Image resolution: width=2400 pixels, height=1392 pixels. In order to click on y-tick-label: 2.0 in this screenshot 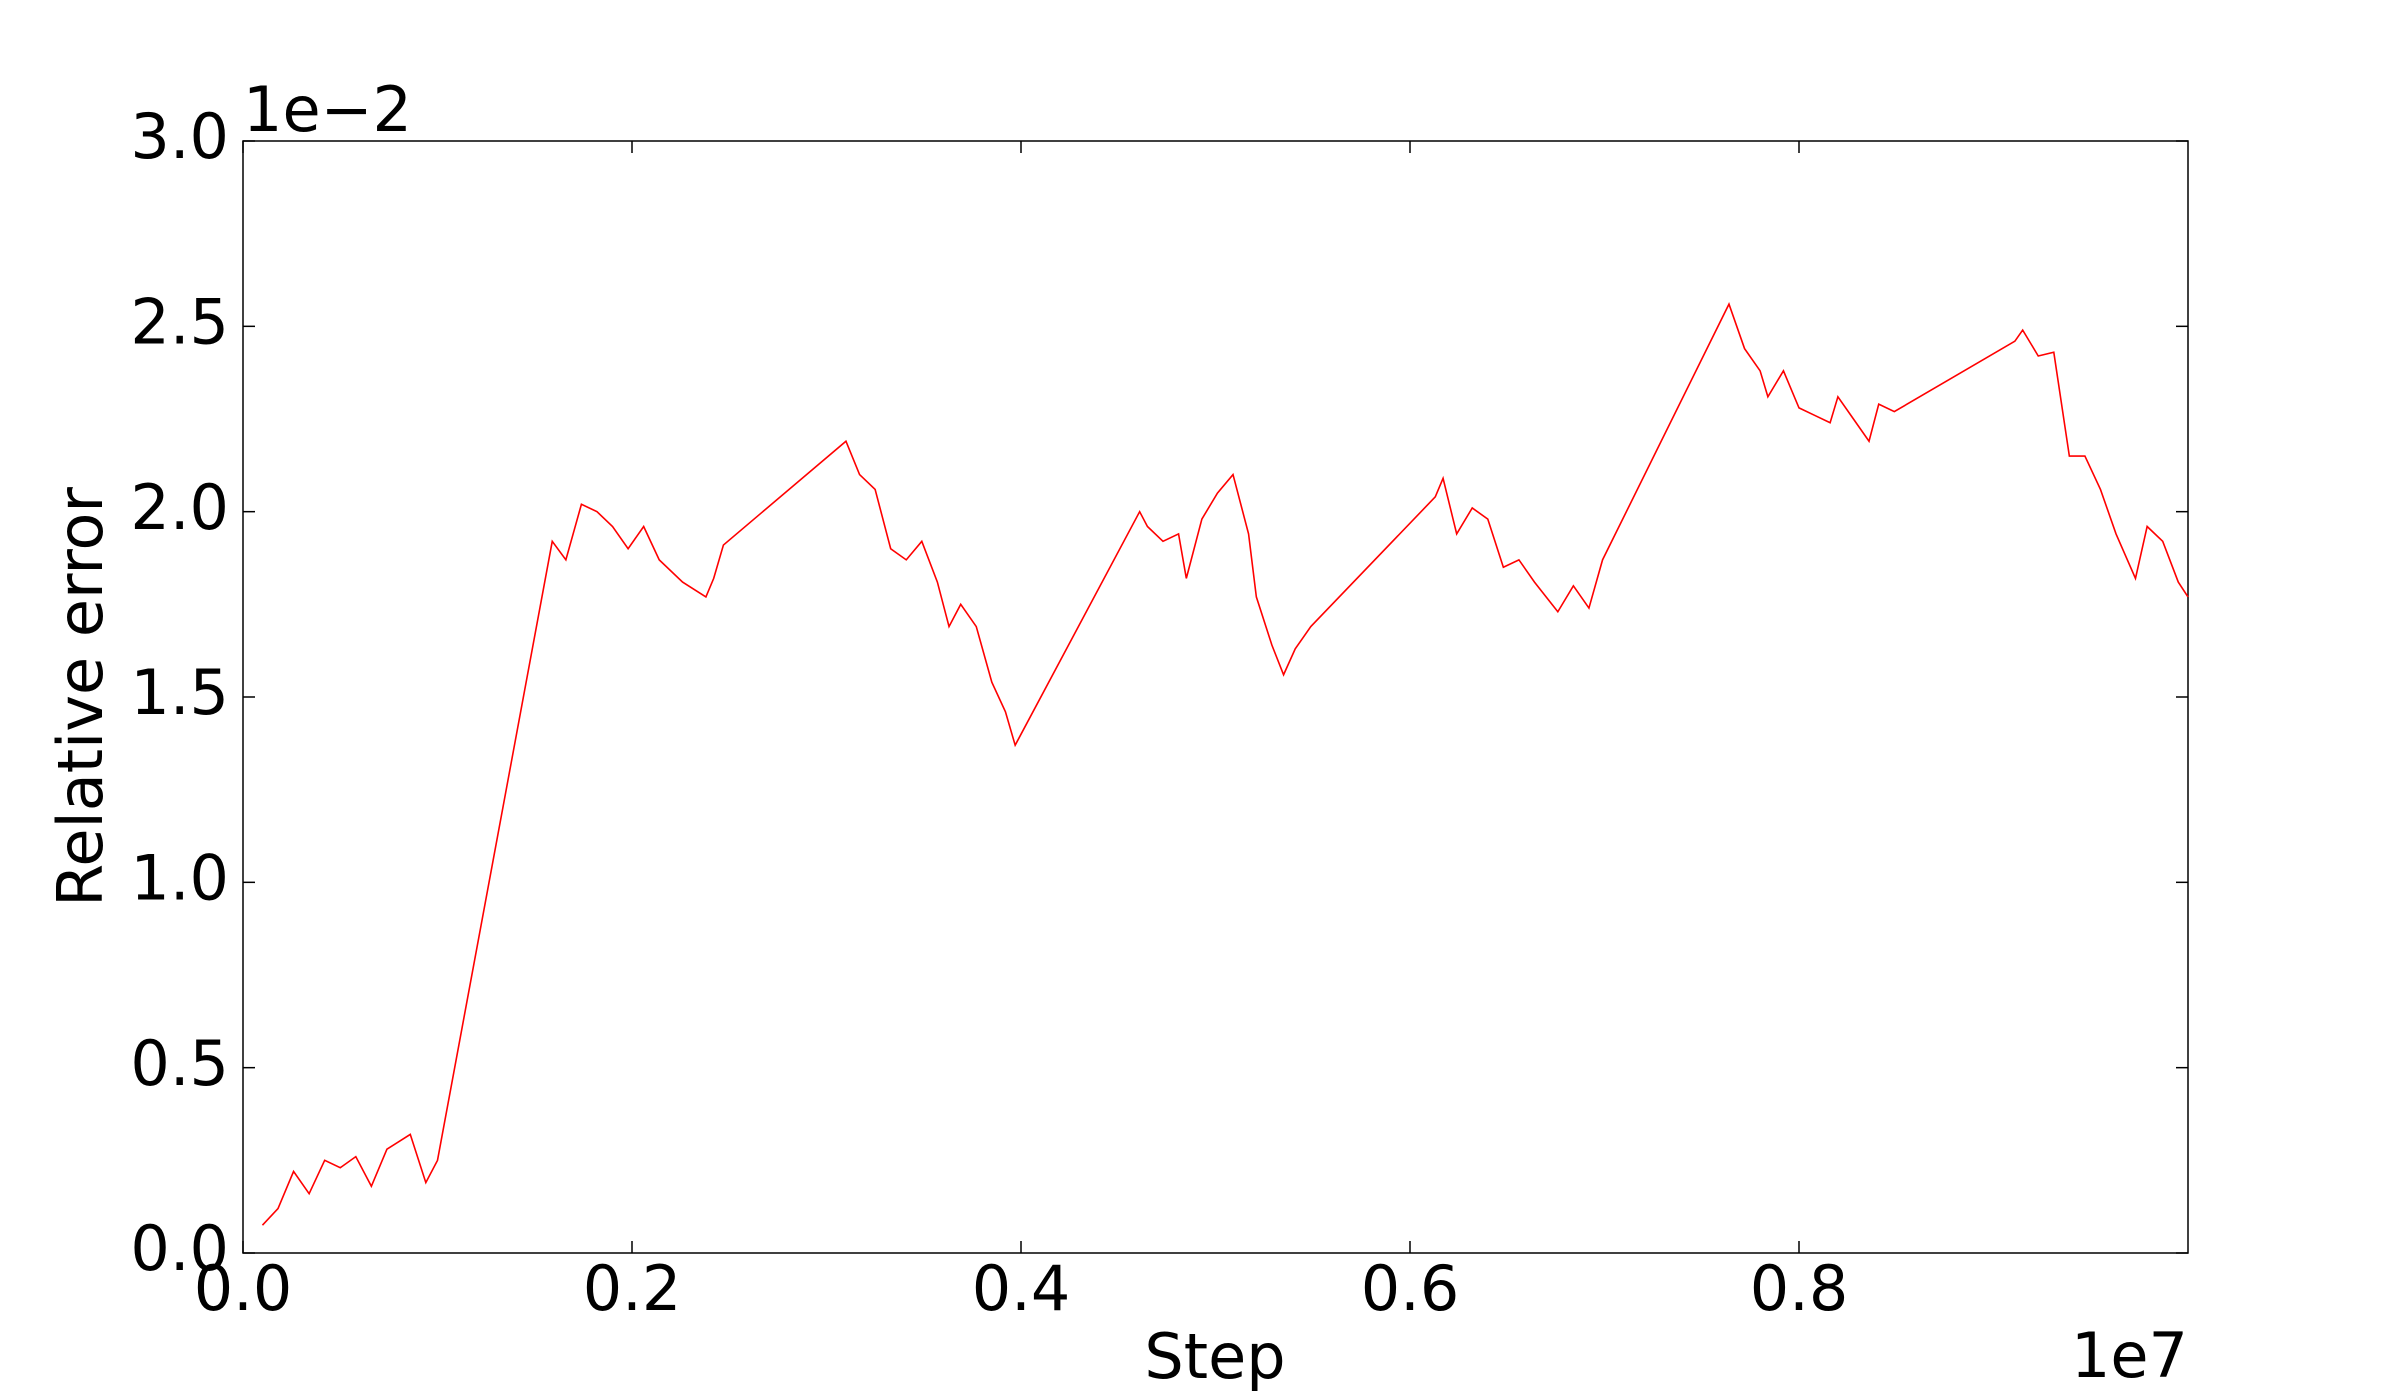, I will do `click(179, 507)`.